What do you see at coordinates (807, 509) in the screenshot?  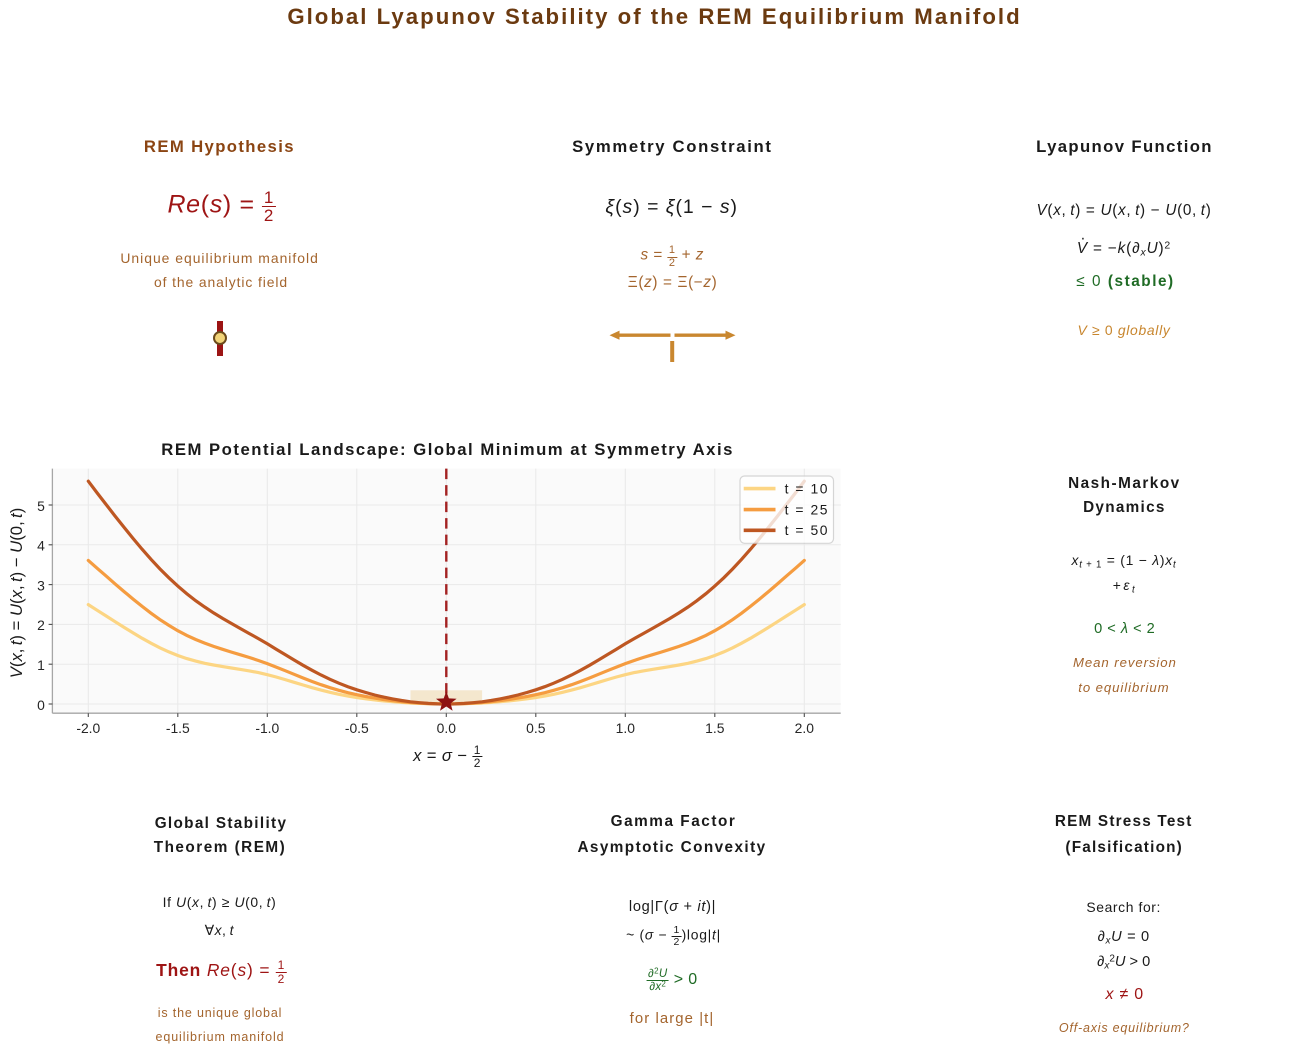 I see `svg-text: t = 25` at bounding box center [807, 509].